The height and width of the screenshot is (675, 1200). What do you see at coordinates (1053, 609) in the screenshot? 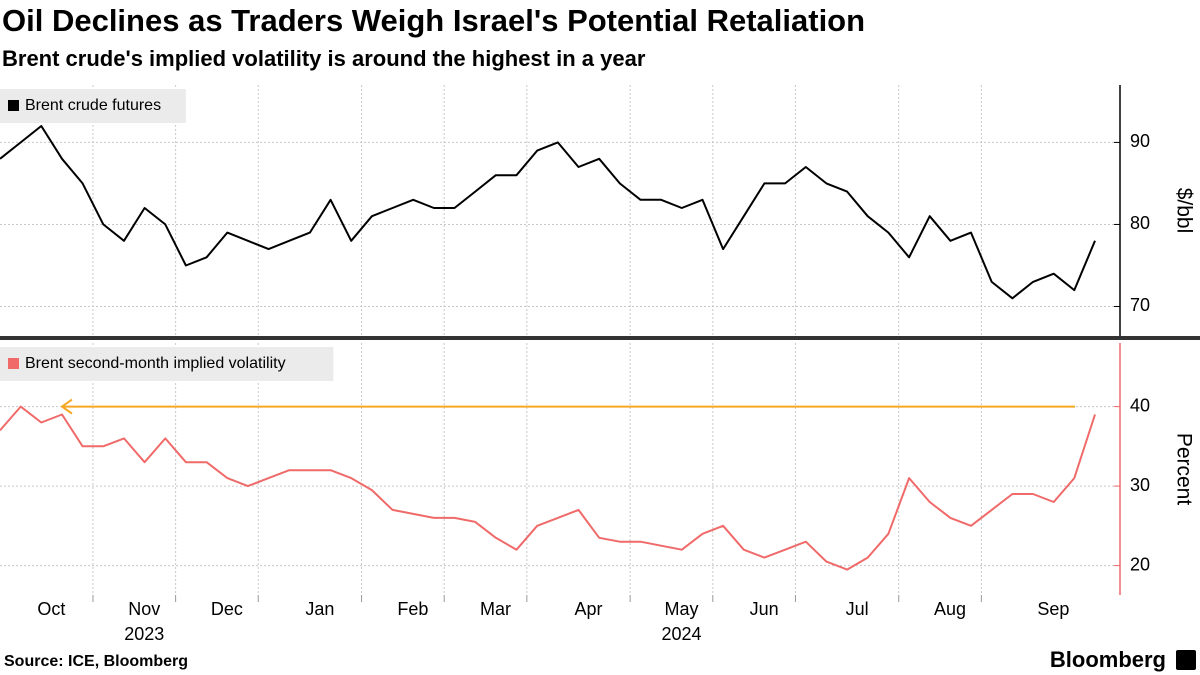
I see `x-tick-label: Sep` at bounding box center [1053, 609].